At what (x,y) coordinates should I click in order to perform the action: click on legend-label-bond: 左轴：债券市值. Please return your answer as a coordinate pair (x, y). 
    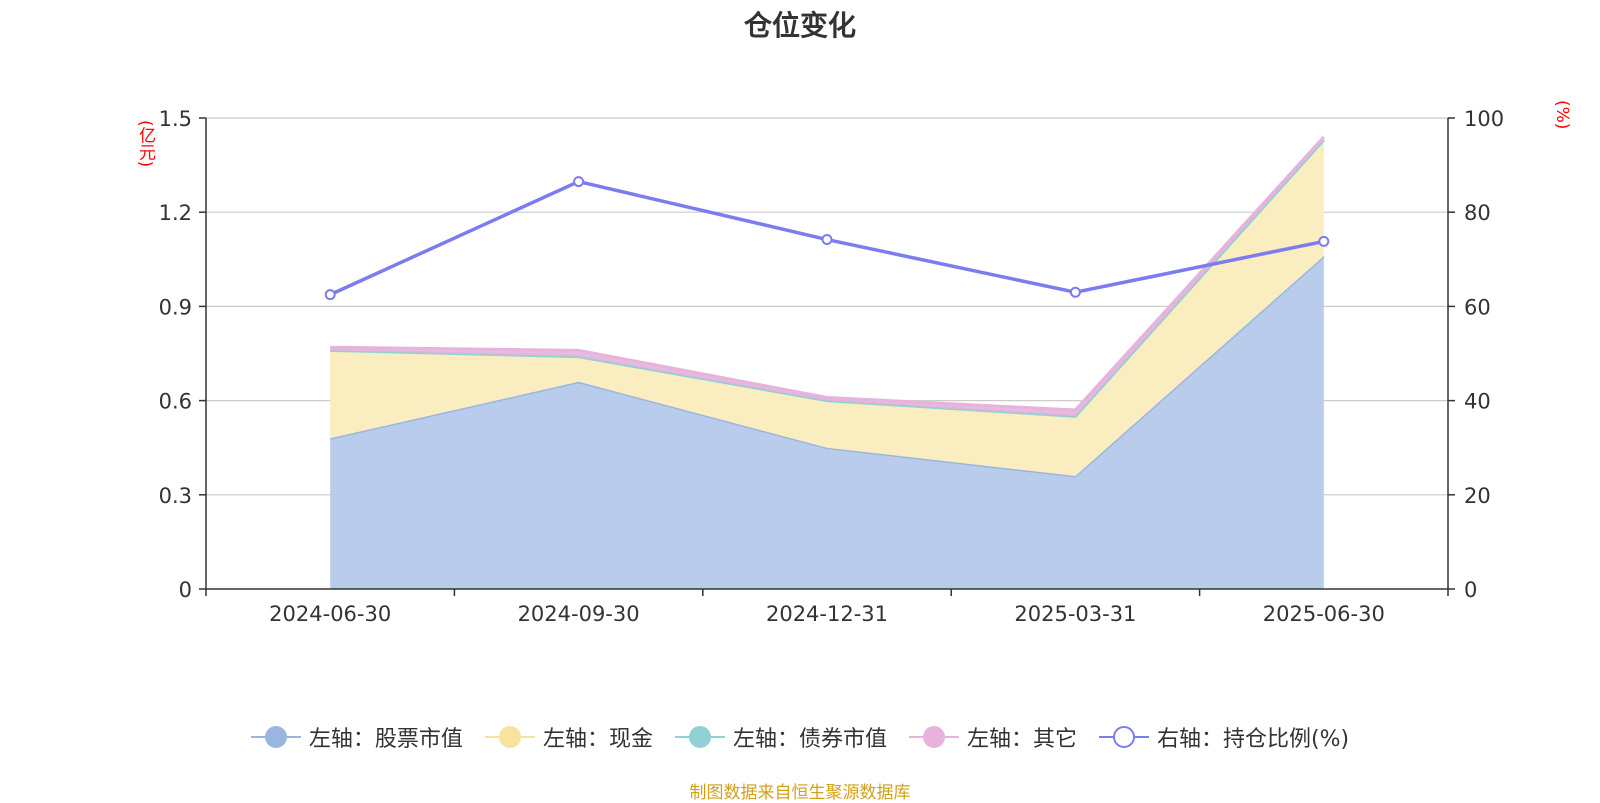
    Looking at the image, I should click on (809, 739).